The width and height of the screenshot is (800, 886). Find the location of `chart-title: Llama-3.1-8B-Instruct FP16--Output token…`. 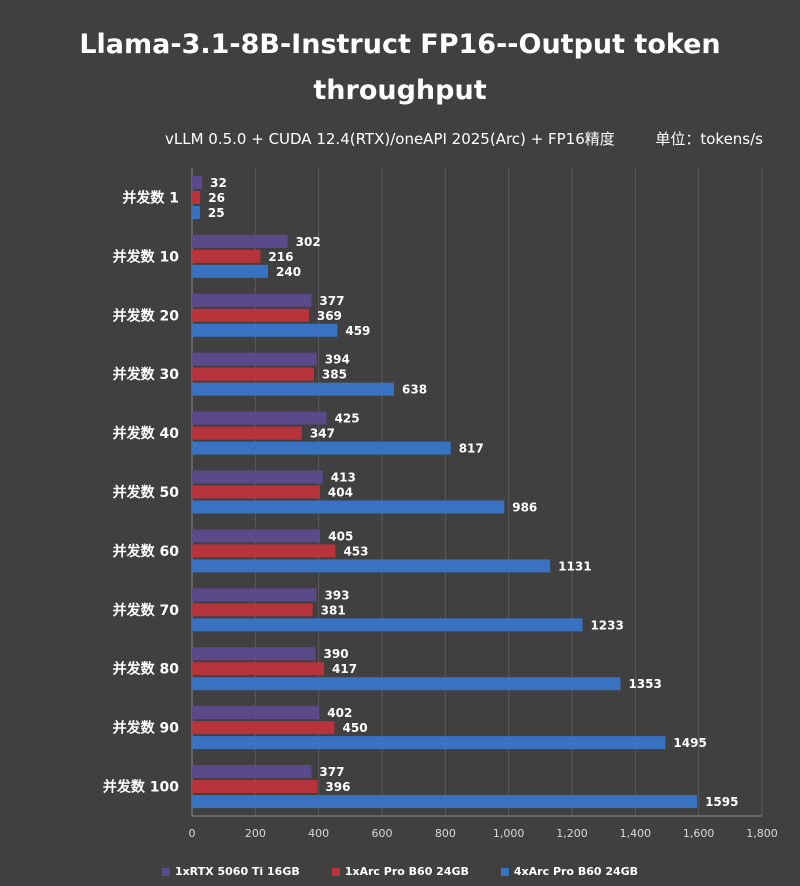

chart-title: Llama-3.1-8B-Instruct FP16--Output token… is located at coordinates (400, 67).